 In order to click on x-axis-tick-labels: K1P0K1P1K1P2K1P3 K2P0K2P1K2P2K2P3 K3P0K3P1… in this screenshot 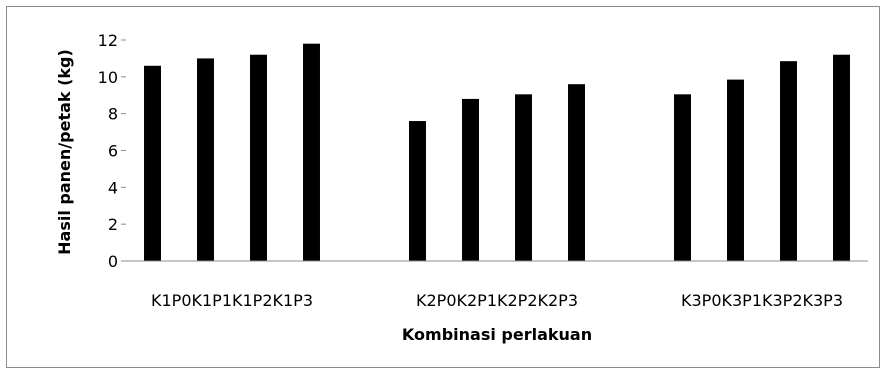, I will do `click(497, 300)`.